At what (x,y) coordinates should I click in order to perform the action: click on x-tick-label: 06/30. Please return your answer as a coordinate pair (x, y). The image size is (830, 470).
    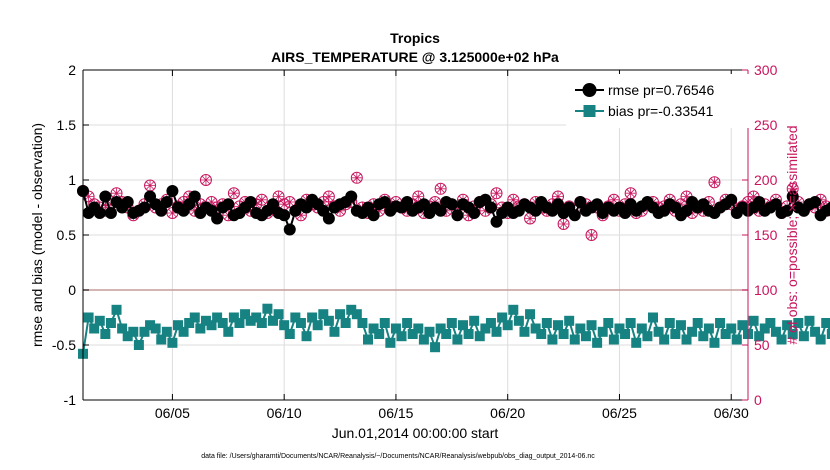
    Looking at the image, I should click on (731, 413).